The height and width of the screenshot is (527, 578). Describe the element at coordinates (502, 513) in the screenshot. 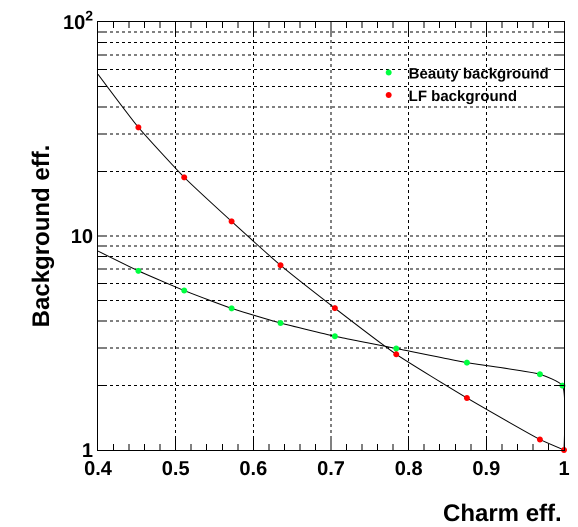

I see `x-axis-title: Charm eff.` at that location.